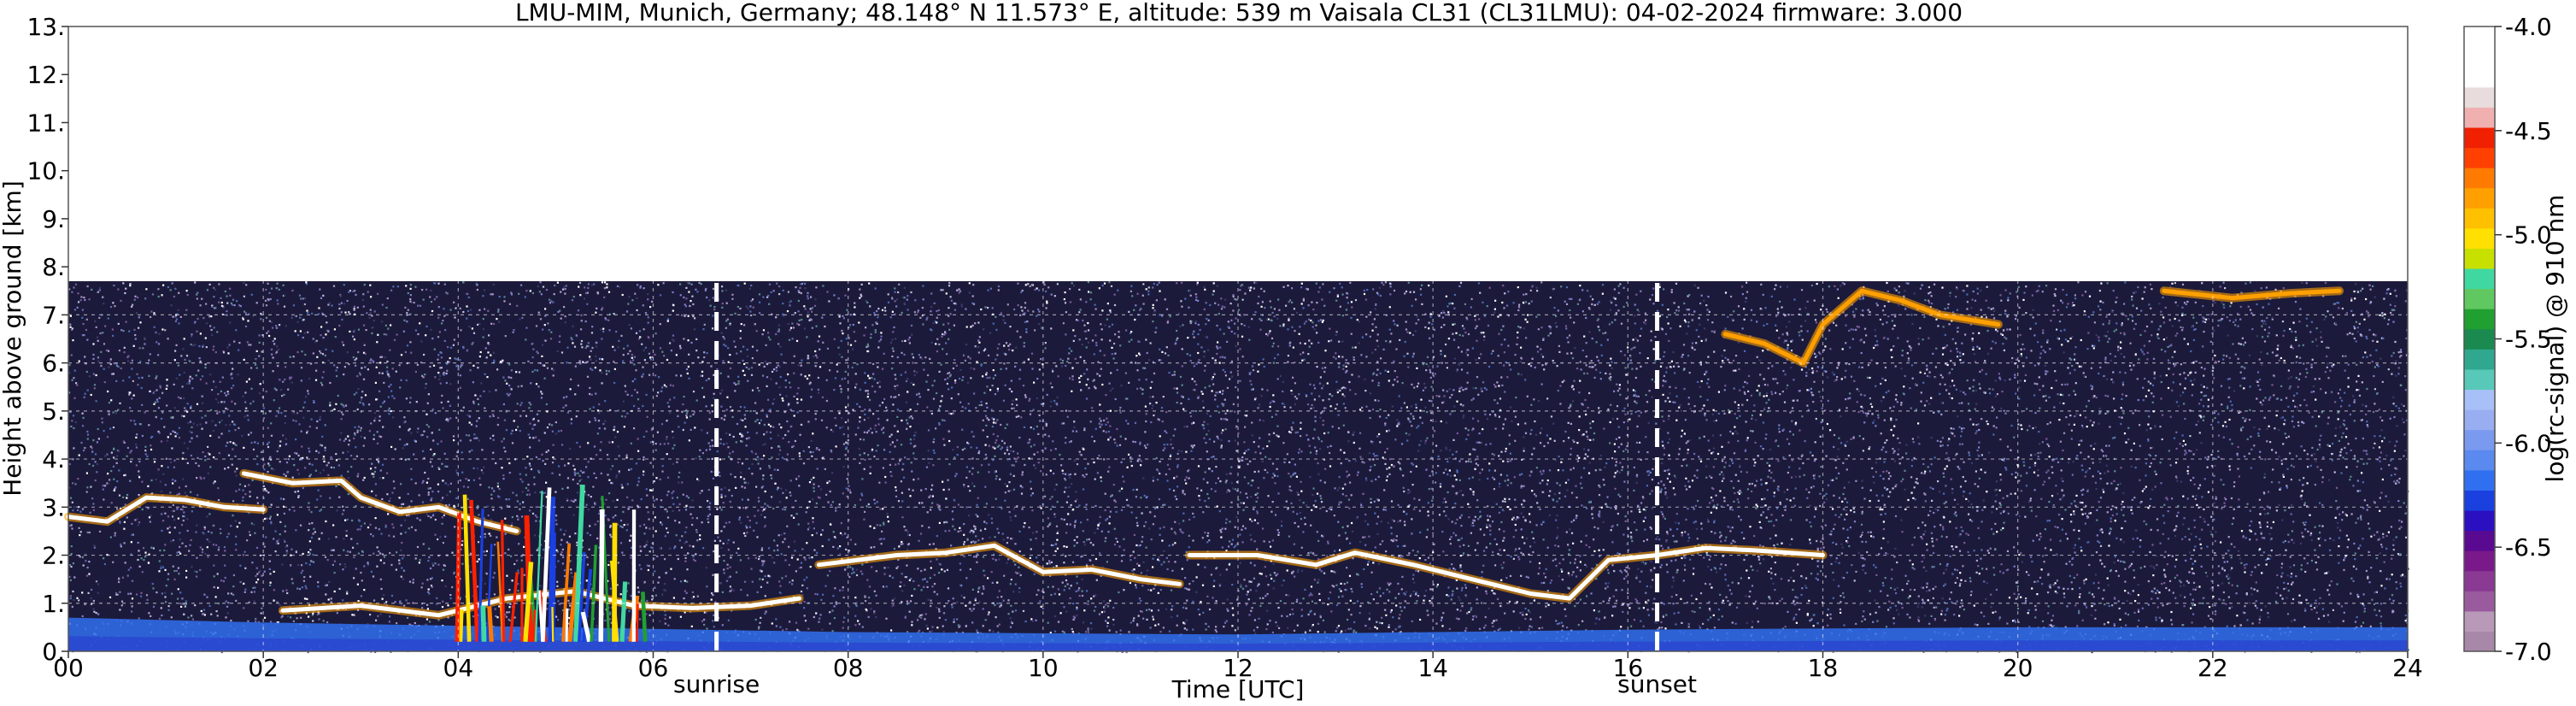 This screenshot has width=2576, height=706. I want to click on y-axis-ticks: 0. 1. 2. 3. 4. 5. 6. 7. 8. 9. 10. 11. 12. 13., so click(47, 339).